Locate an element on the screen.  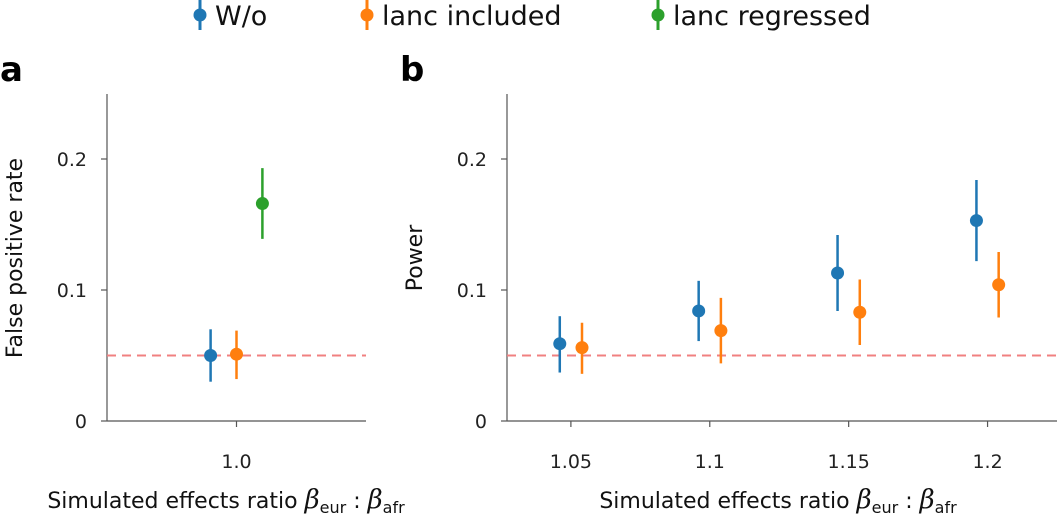
legend-label-lanc-included: lanc included is located at coordinates (472, 16).